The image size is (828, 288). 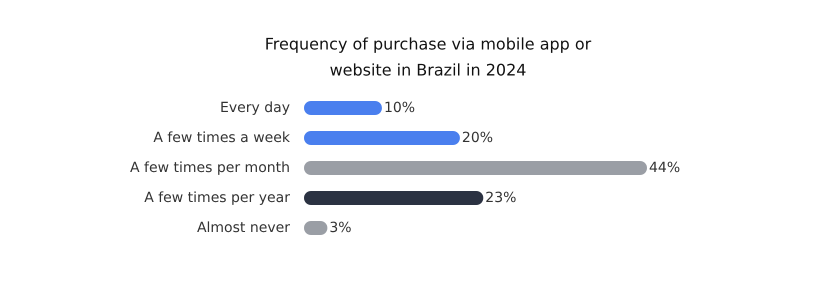 What do you see at coordinates (340, 228) in the screenshot?
I see `data-label: 3%` at bounding box center [340, 228].